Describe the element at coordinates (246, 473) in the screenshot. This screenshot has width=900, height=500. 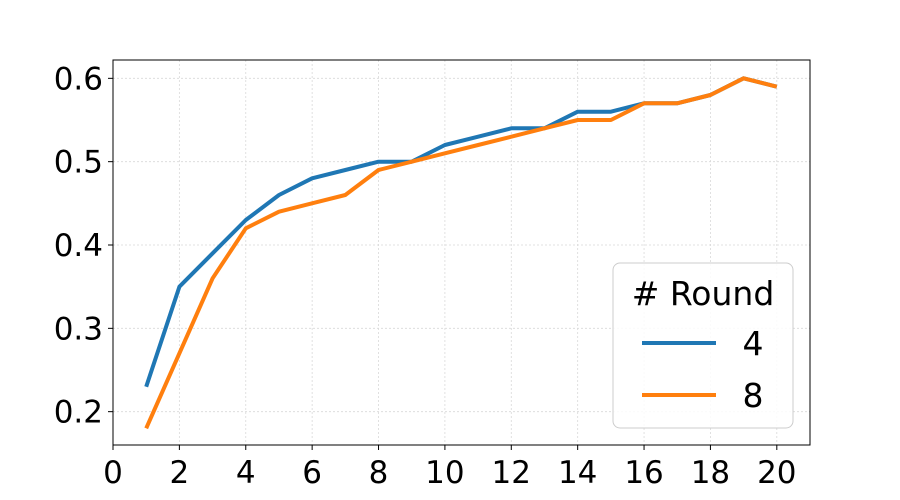
I see `x-tick-label: 4` at that location.